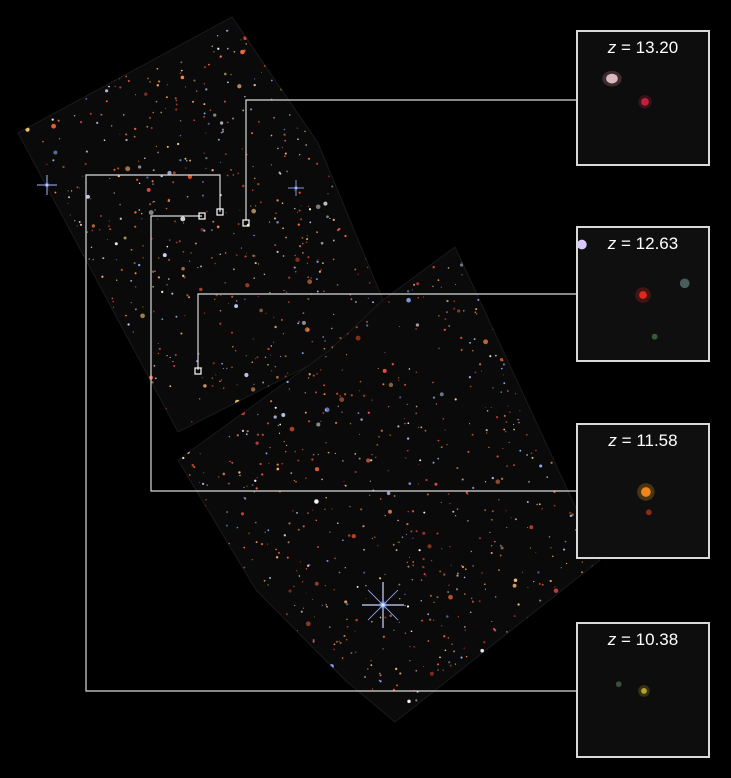  Describe the element at coordinates (643, 243) in the screenshot. I see `redshift-label-z1263: z = 12.63` at that location.